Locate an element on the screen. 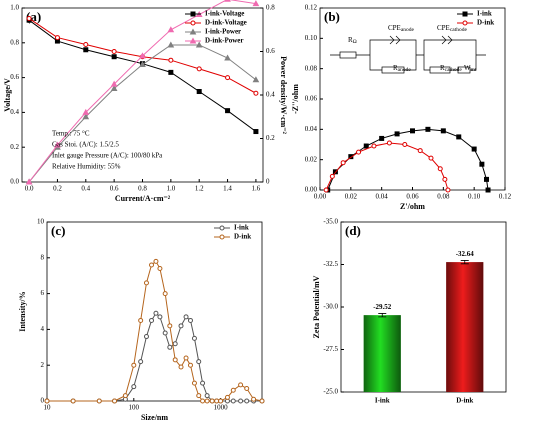 The image size is (550, 421). y-tick-label: 0.0 is located at coordinates (14, 182).